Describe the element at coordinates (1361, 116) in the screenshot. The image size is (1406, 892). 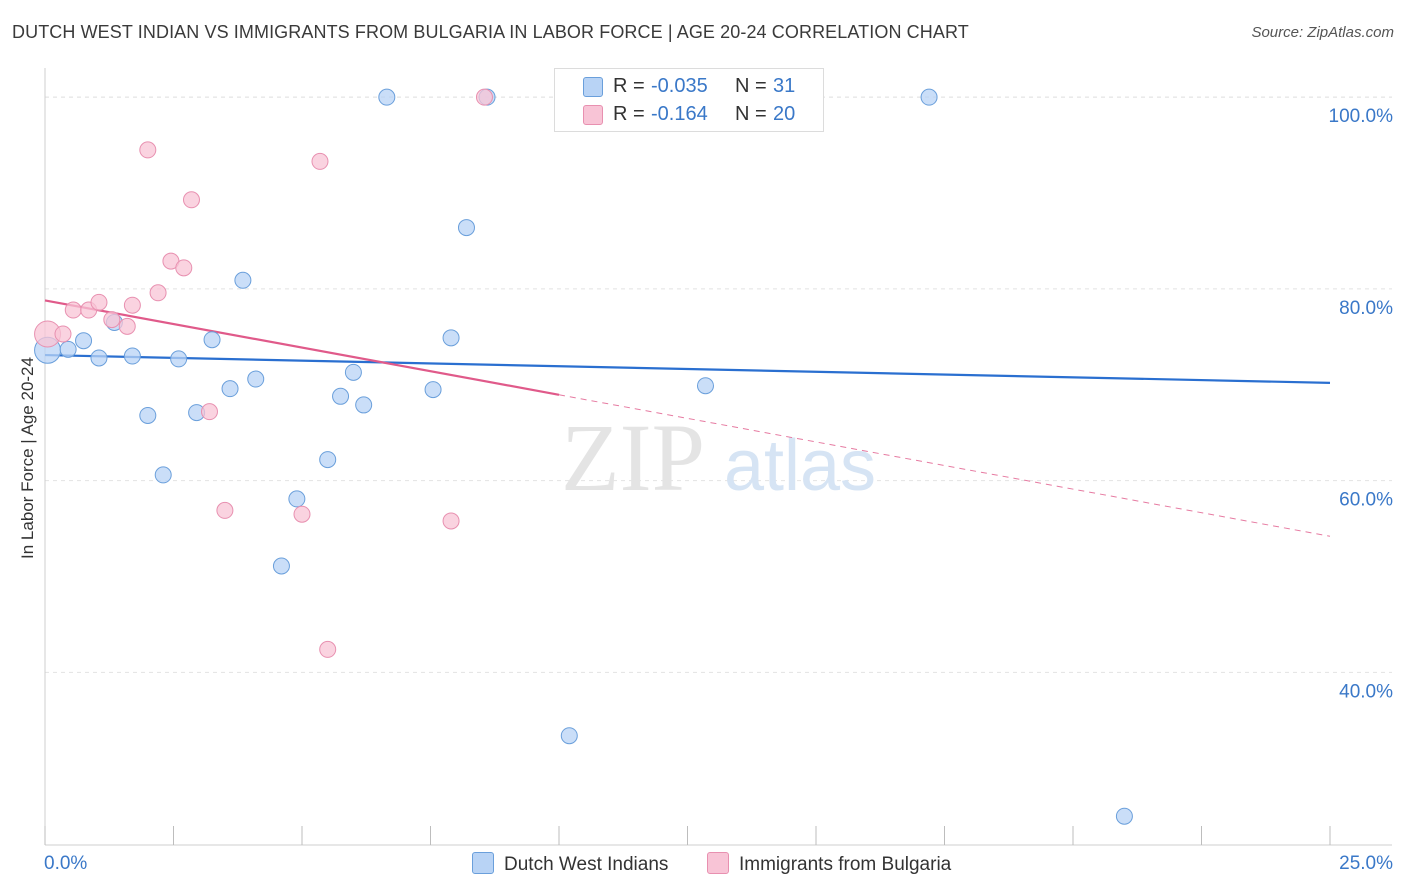
I see `y-tick-label: 100.0%` at that location.